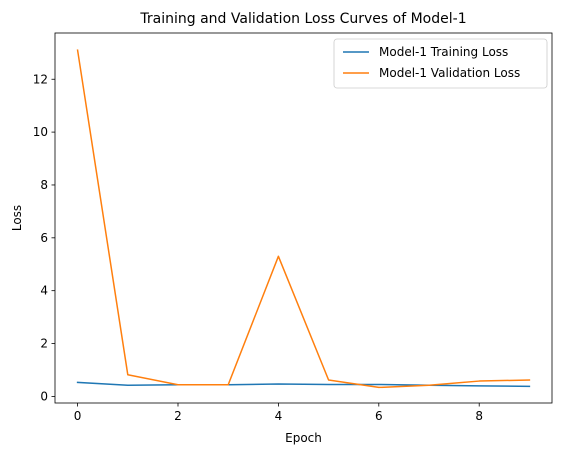  Describe the element at coordinates (44, 396) in the screenshot. I see `y-tick-label: 0` at that location.